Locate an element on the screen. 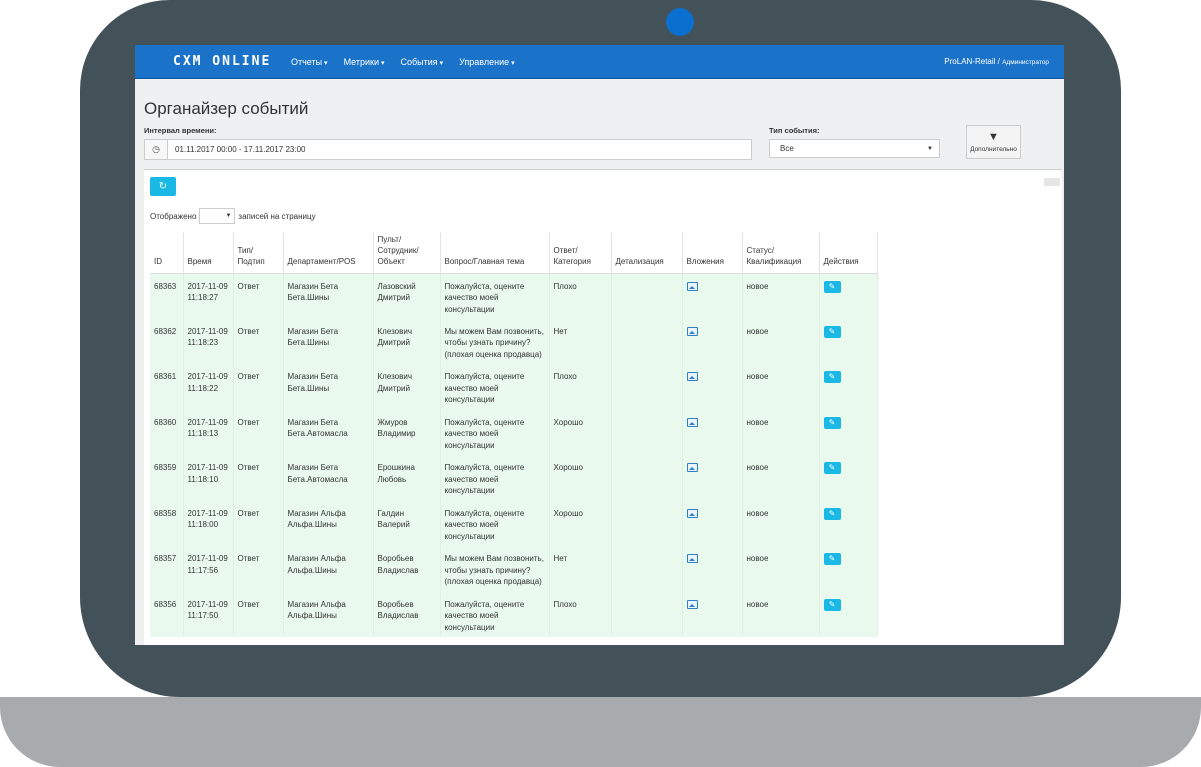  col-detail: Детализация is located at coordinates (647, 253).